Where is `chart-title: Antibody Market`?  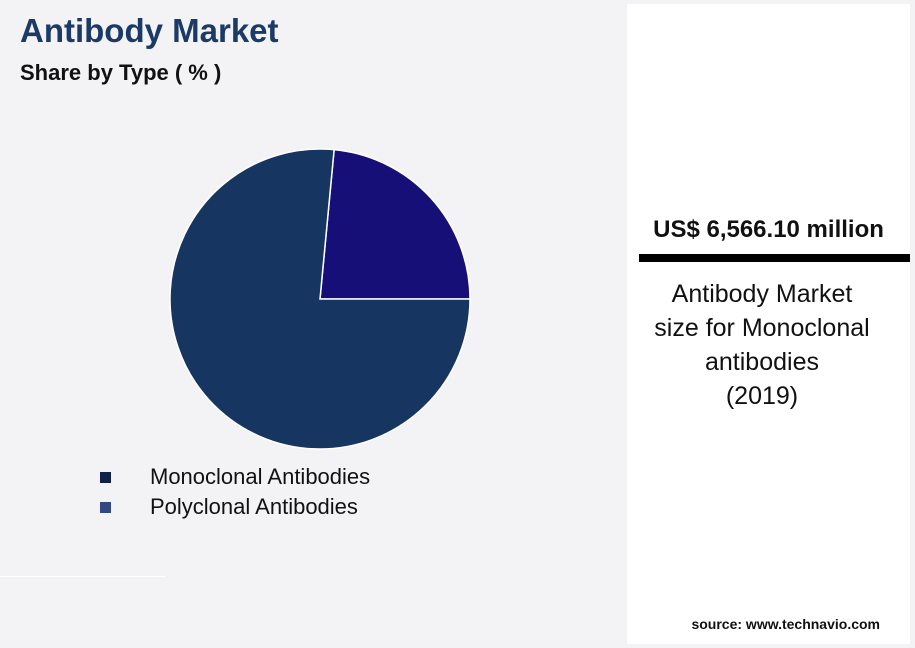 chart-title: Antibody Market is located at coordinates (149, 30).